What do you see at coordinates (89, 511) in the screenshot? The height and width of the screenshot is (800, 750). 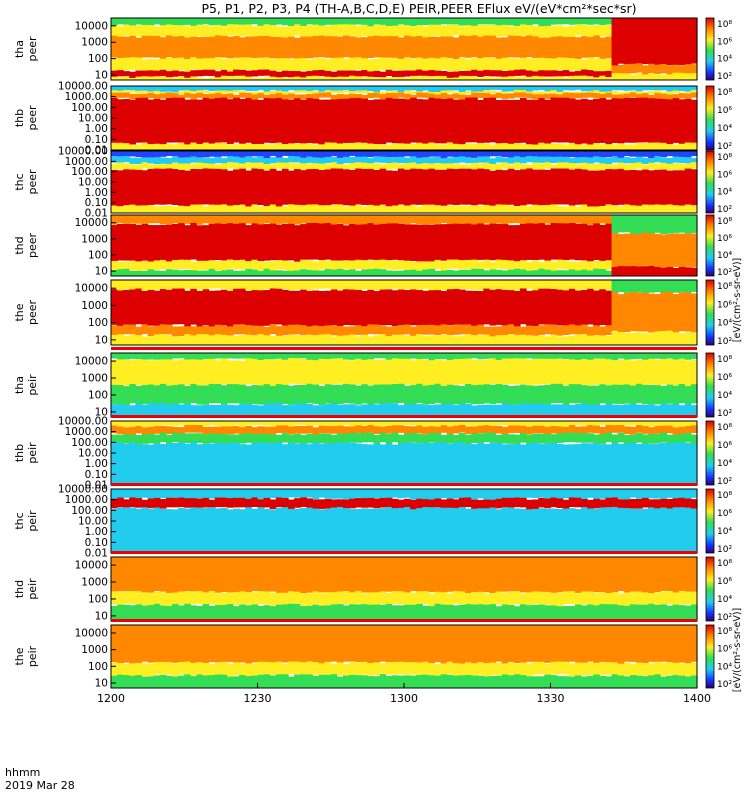 I see `y-tick-label: 100.00` at bounding box center [89, 511].